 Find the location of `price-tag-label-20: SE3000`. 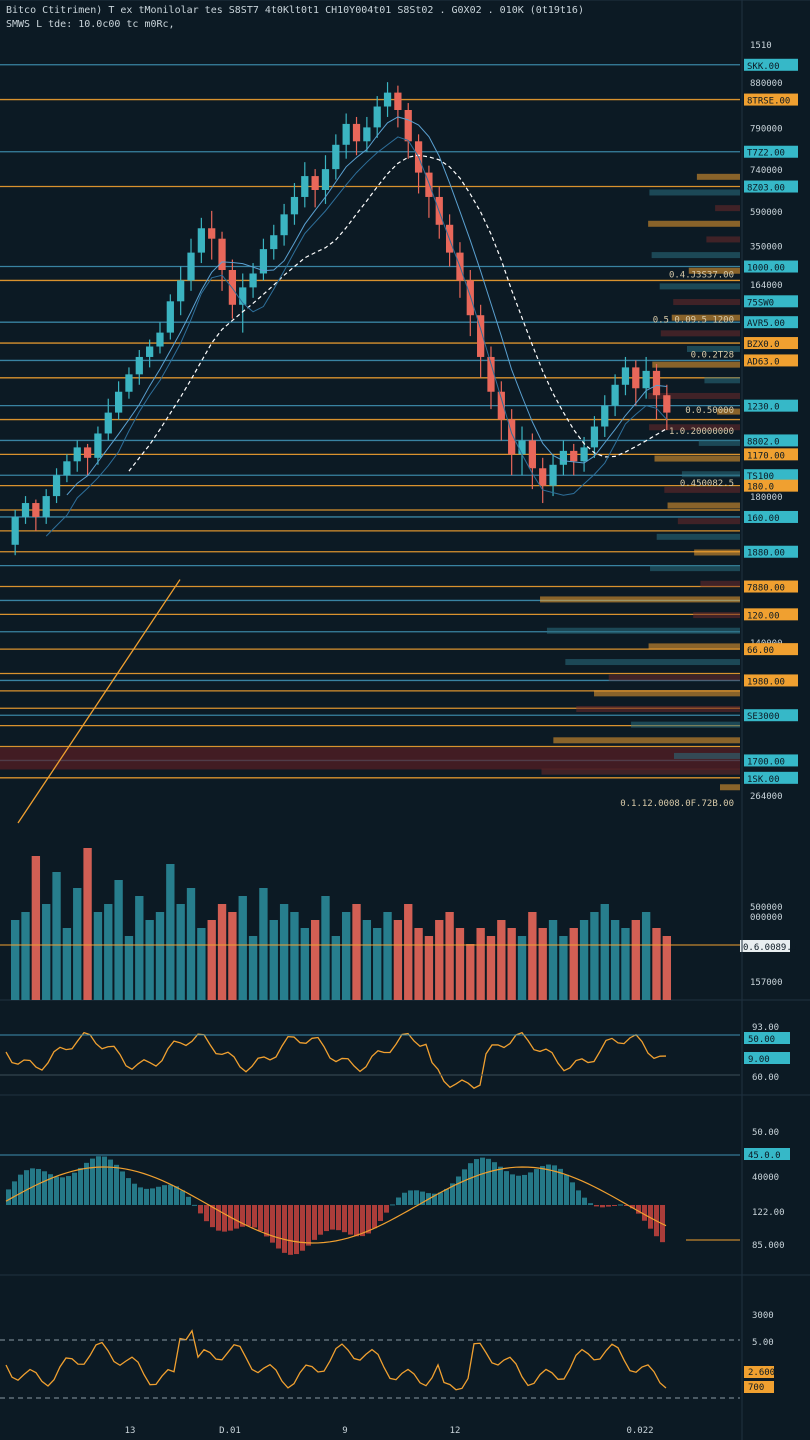

price-tag-label-20: SE3000 is located at coordinates (763, 717).